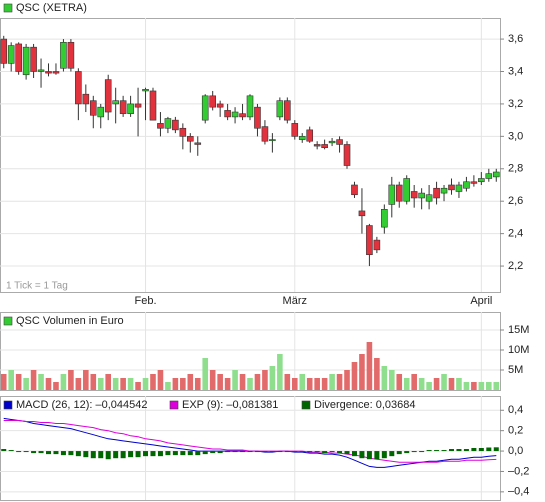 This screenshot has height=502, width=545. I want to click on legend-swatch, so click(306, 405).